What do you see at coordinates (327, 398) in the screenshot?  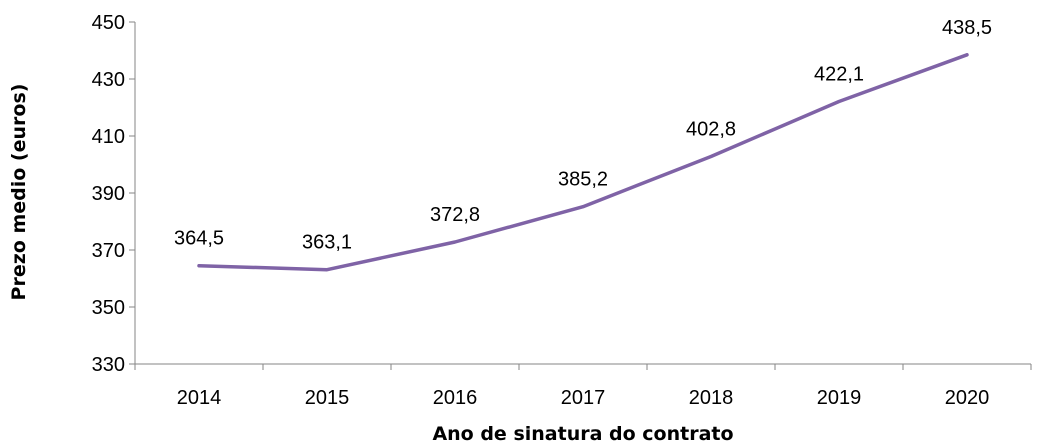 I see `x-tick-label: 2015` at bounding box center [327, 398].